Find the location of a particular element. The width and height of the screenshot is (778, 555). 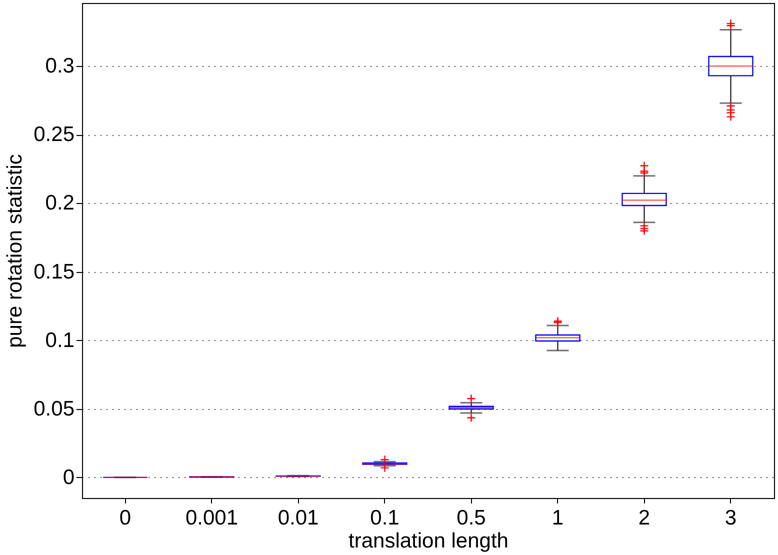

x-tick-label: 3 is located at coordinates (730, 518).